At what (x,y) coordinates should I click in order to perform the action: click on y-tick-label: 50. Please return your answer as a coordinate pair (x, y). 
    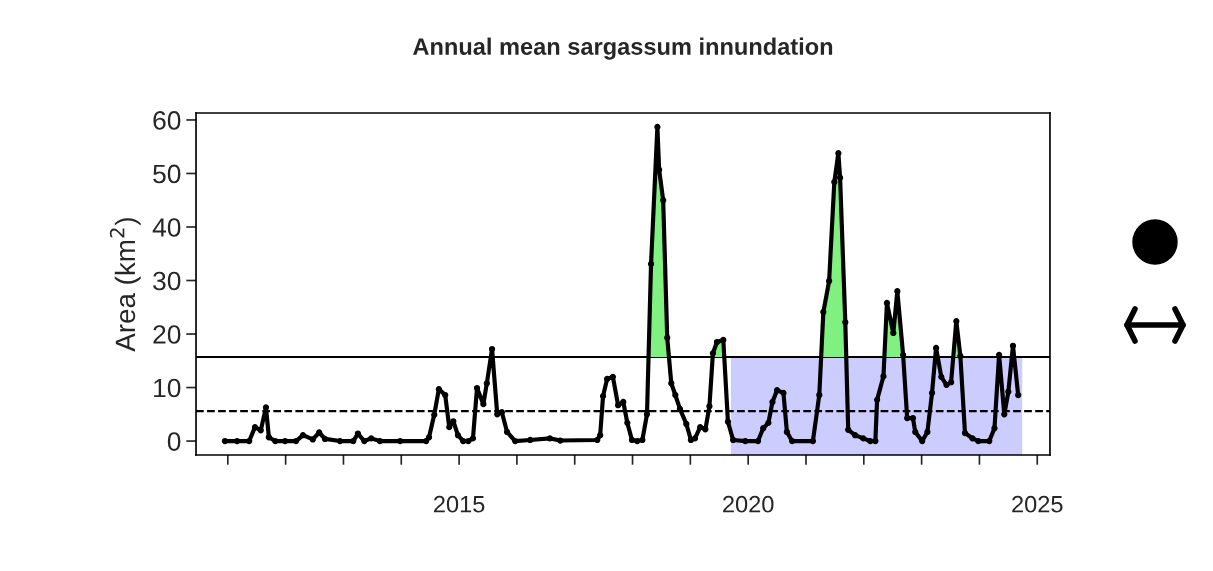
    Looking at the image, I should click on (167, 174).